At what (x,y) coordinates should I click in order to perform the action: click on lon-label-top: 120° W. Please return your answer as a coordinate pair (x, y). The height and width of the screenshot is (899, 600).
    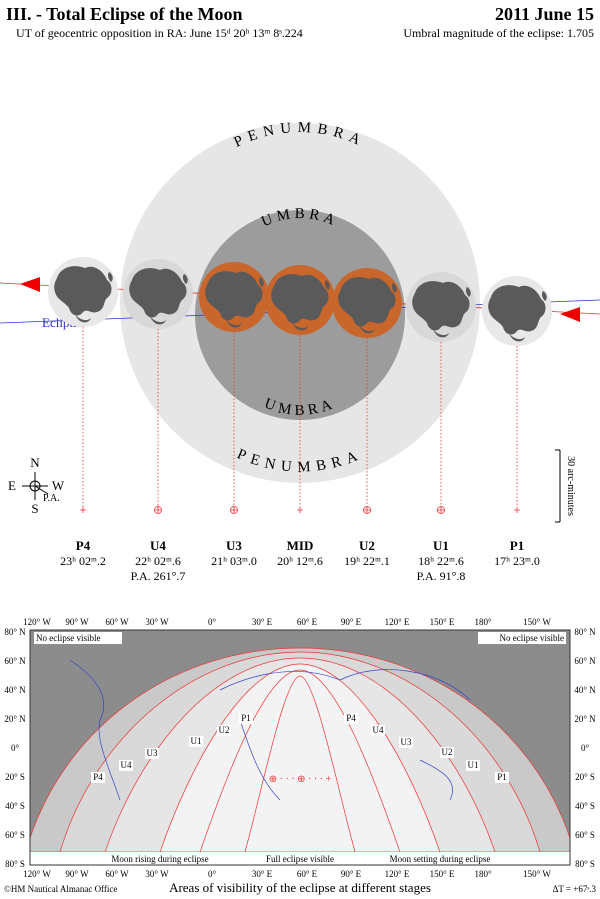
    Looking at the image, I should click on (37, 622).